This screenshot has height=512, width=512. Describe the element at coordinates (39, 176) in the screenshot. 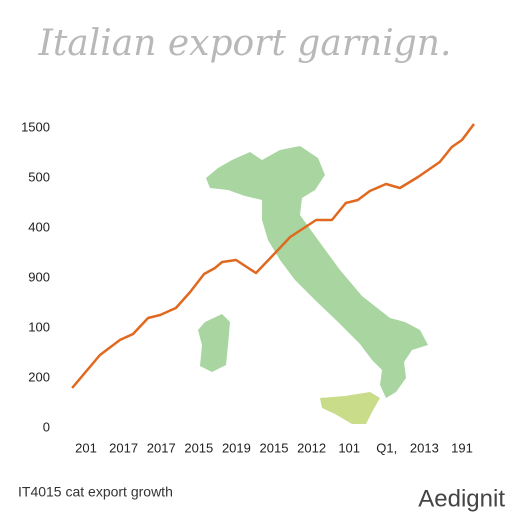

I see `y-tick-label: 500` at that location.